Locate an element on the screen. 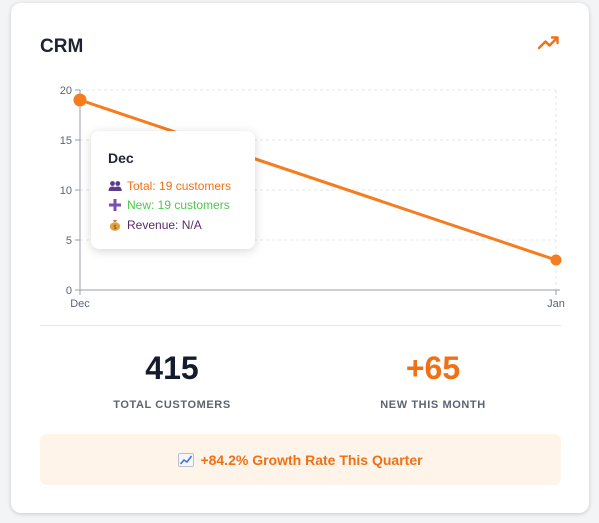  growth-banner: +84.2% Growth Rate This Quarter is located at coordinates (300, 459).